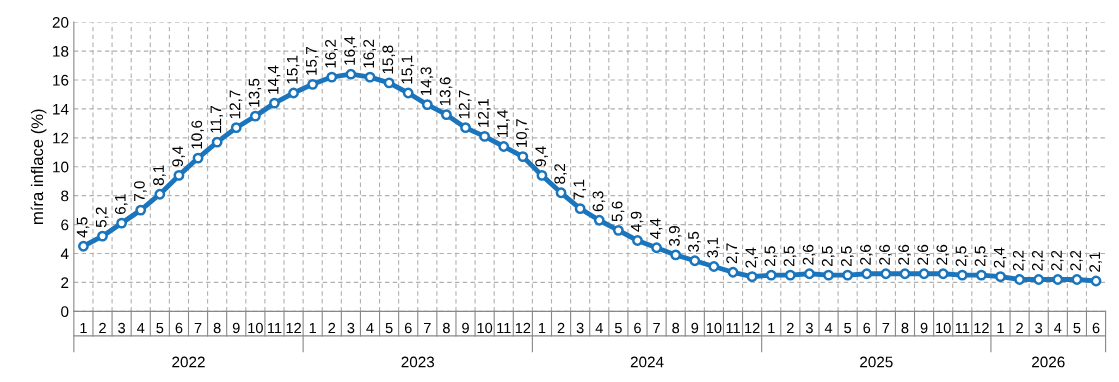 This screenshot has width=1119, height=382. Describe the element at coordinates (1076, 260) in the screenshot. I see `data-label: 2,2` at that location.